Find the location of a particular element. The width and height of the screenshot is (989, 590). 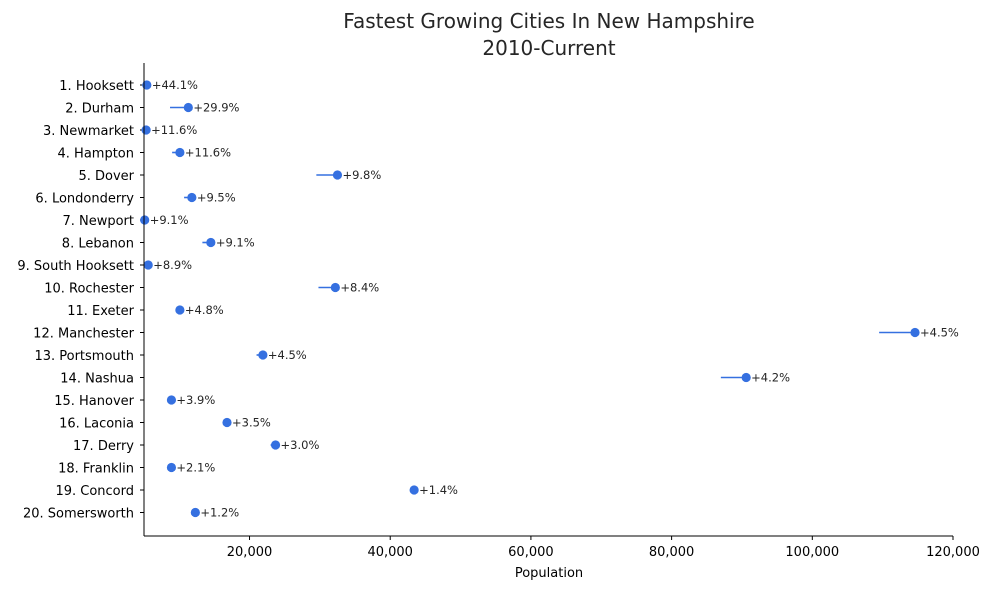

y-tick-label: 17. Derry is located at coordinates (103, 446).